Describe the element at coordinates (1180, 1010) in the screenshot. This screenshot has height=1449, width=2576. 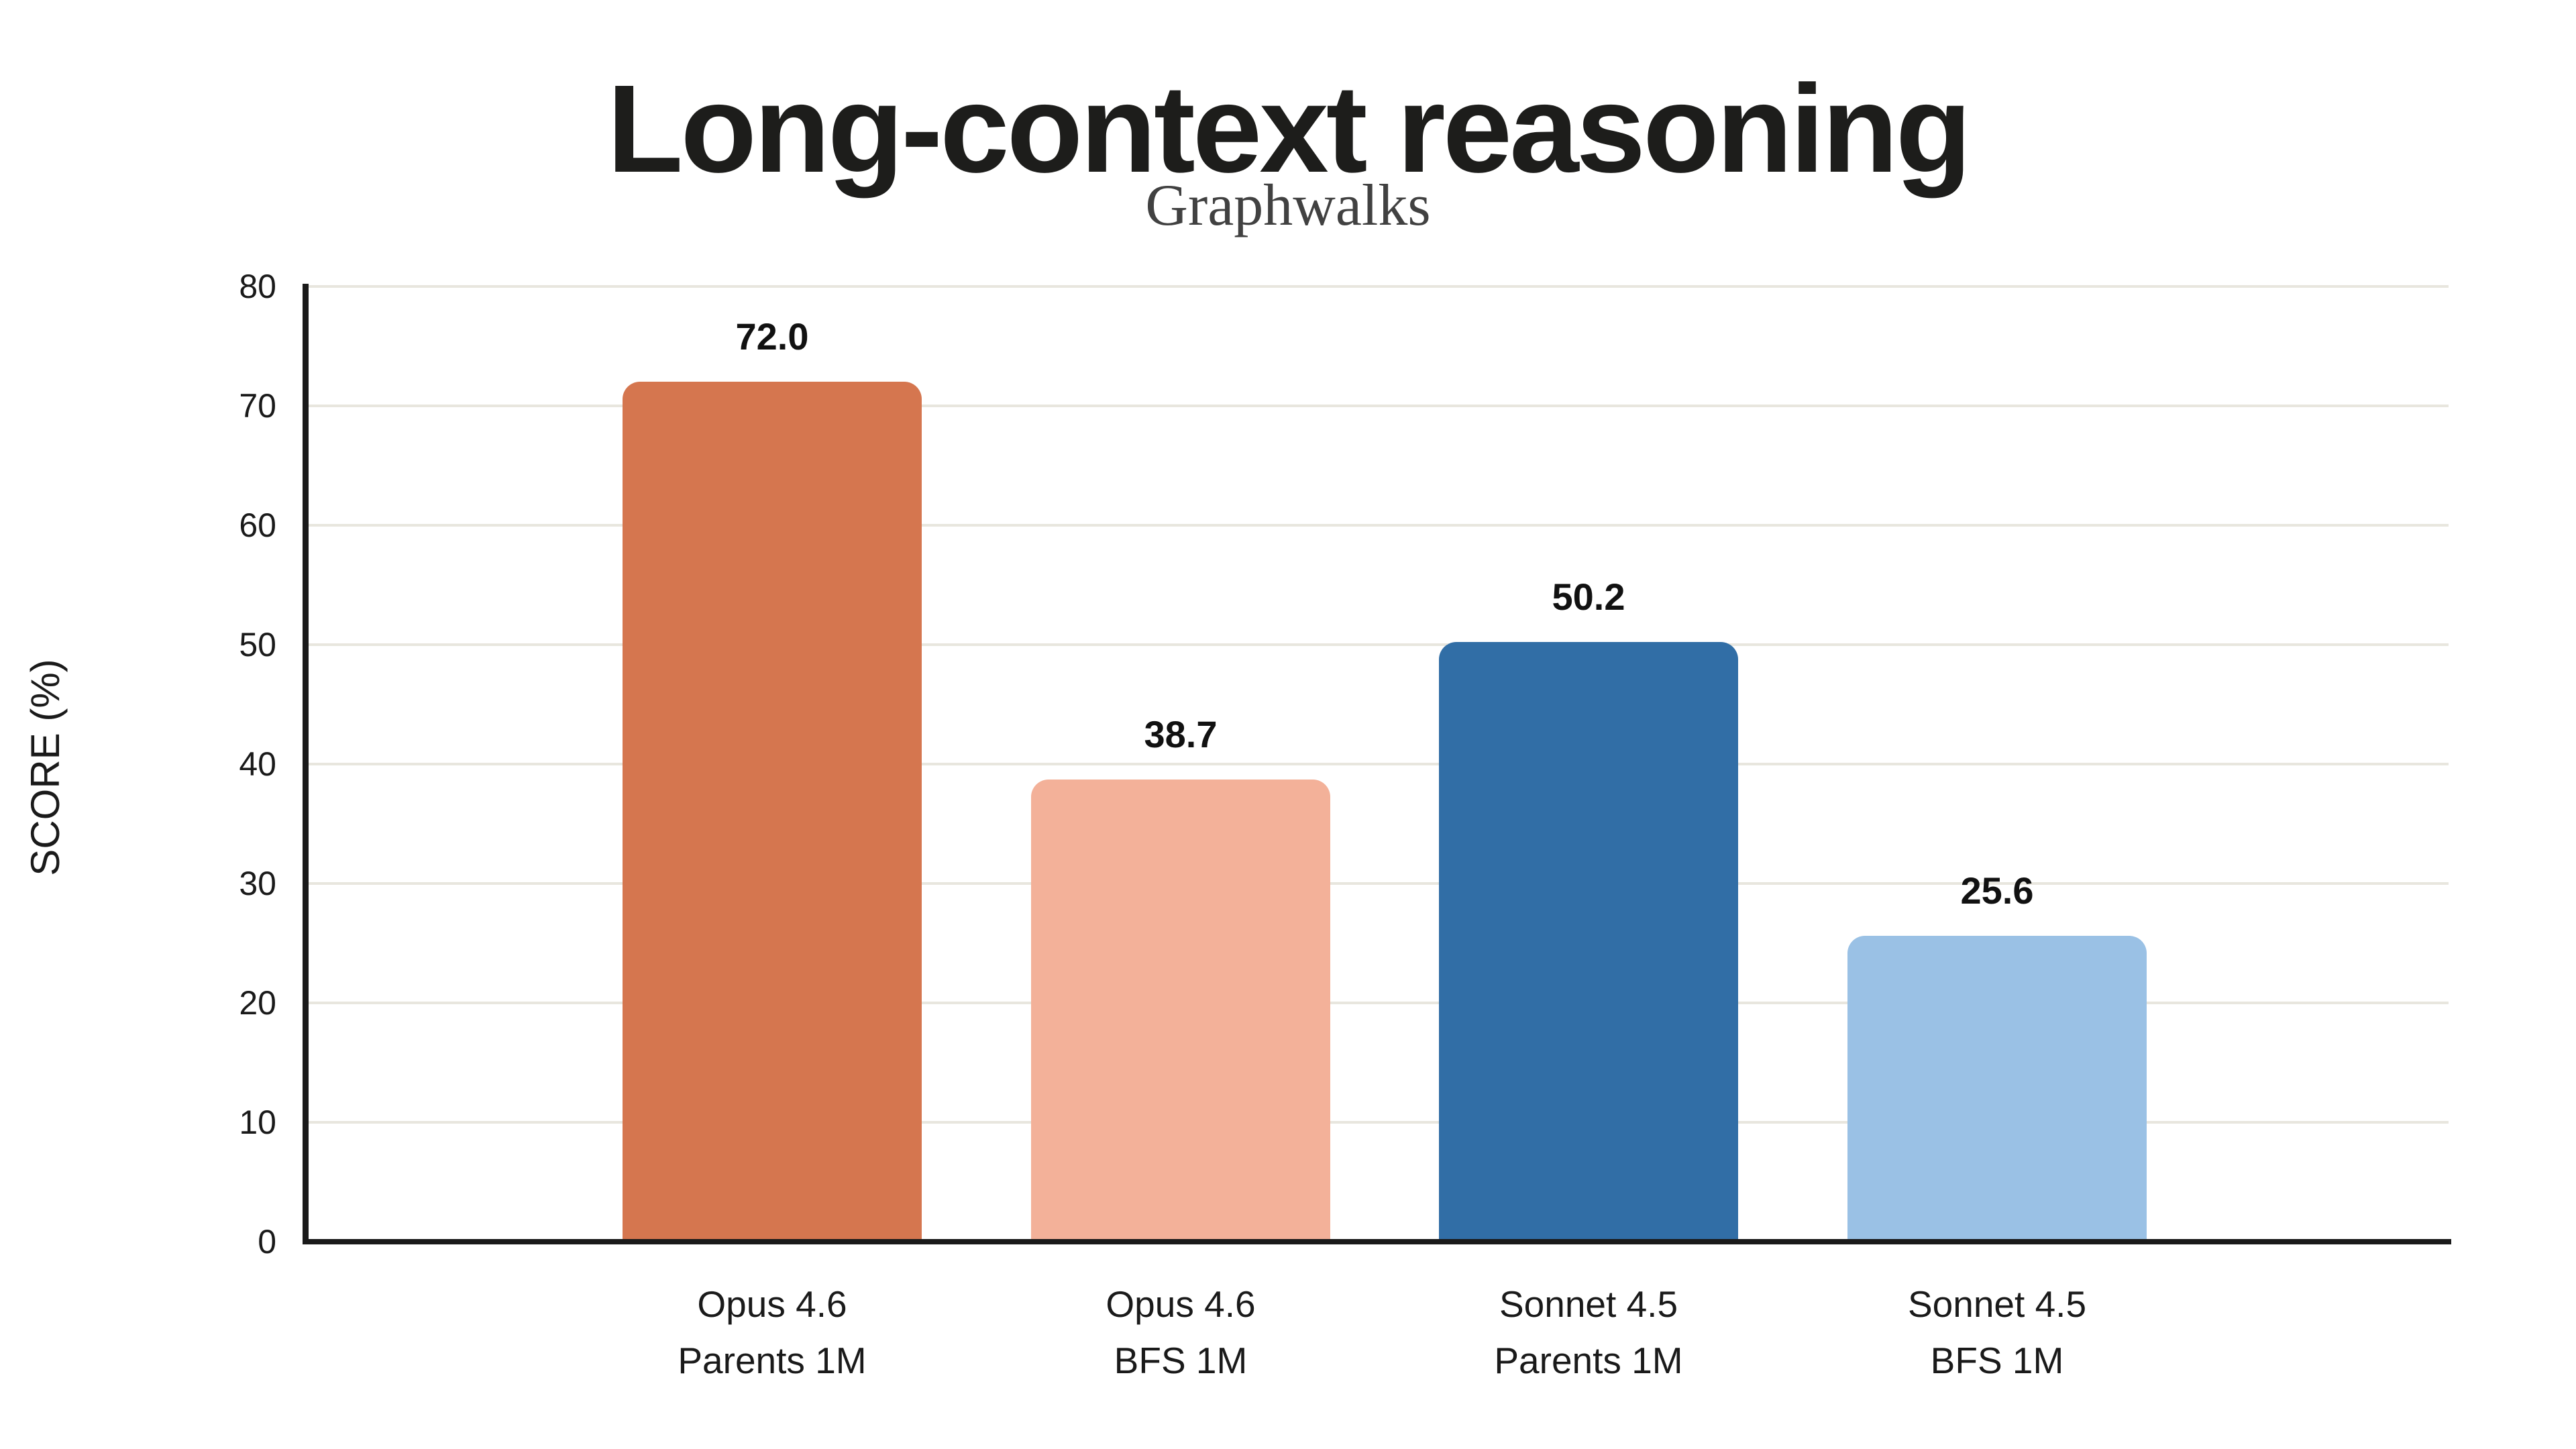
I see `bar-opus-4-6-bfs-1m` at that location.